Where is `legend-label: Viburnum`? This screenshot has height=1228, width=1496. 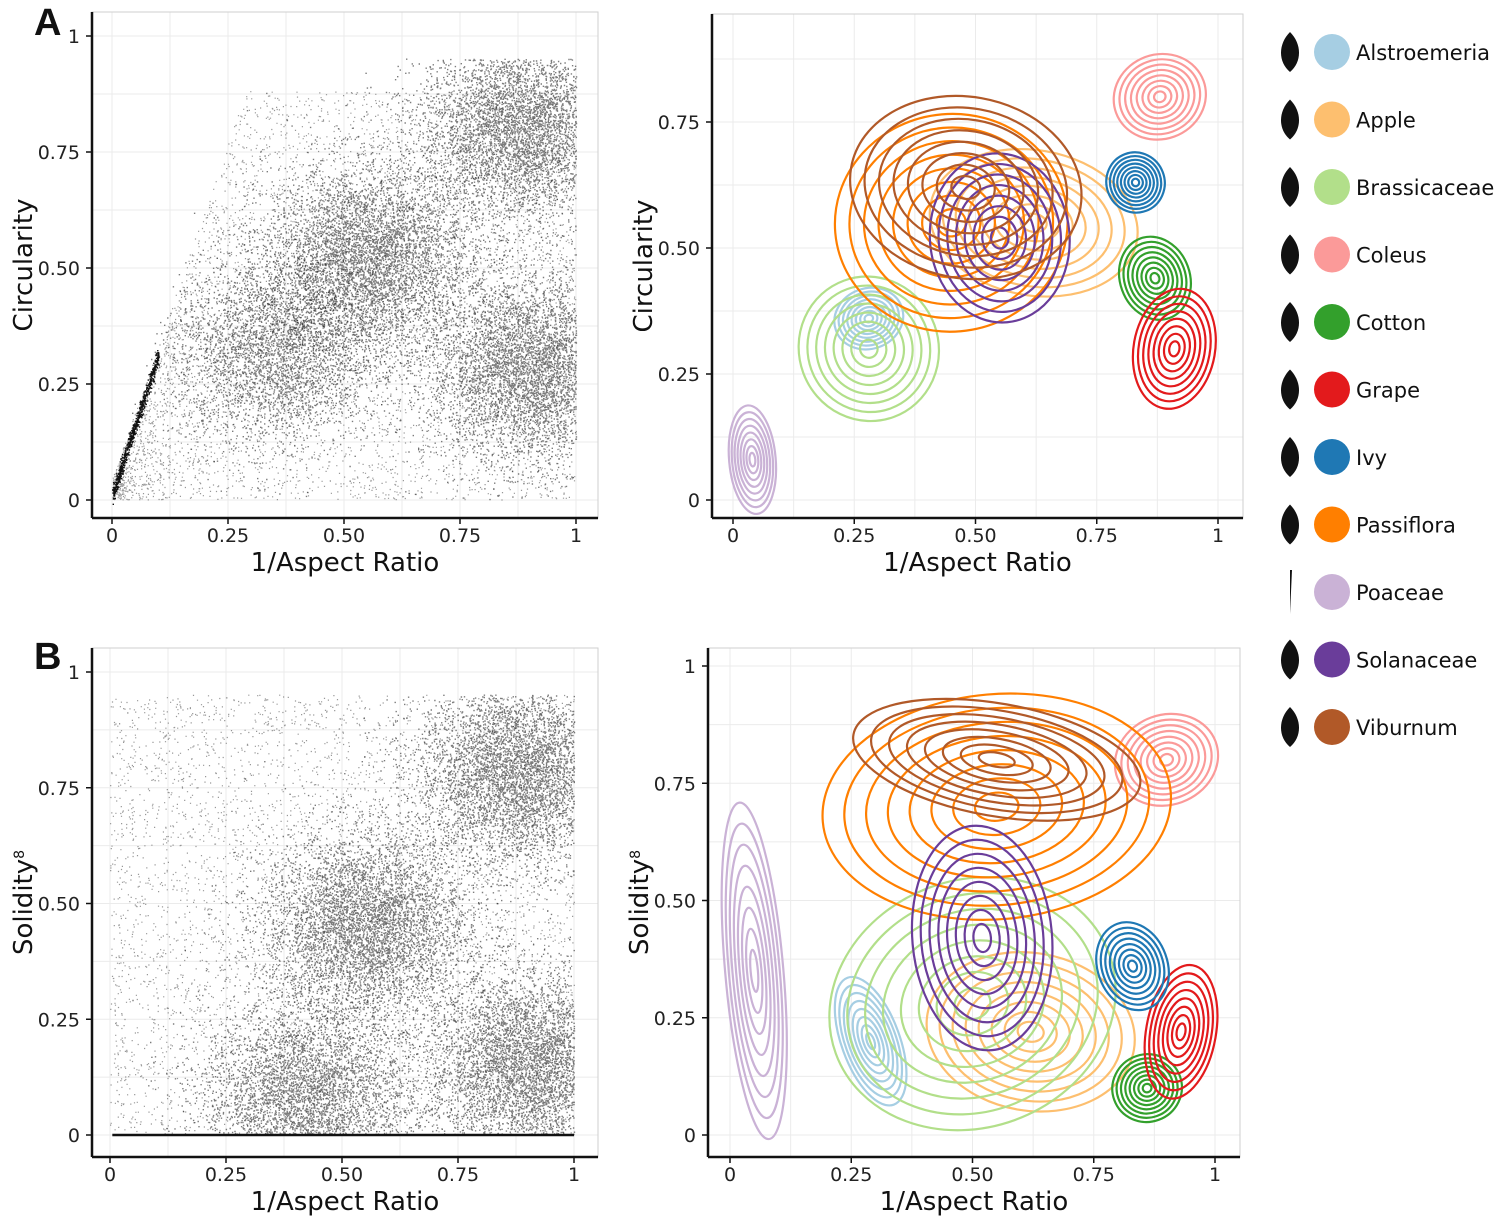
legend-label: Viburnum is located at coordinates (1407, 728).